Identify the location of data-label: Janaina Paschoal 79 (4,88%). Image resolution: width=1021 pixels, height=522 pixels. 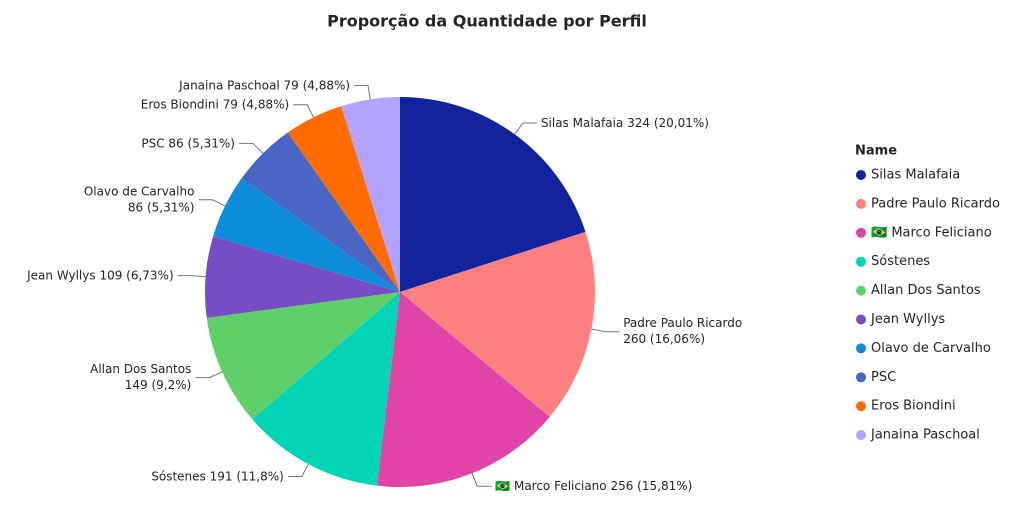
(264, 85).